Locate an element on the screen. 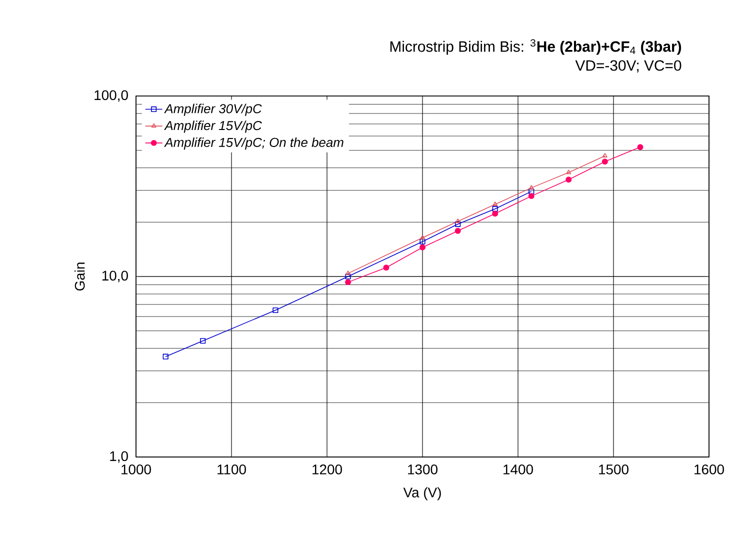 The width and height of the screenshot is (736, 559). x-axis-title: Va (V) is located at coordinates (422, 493).